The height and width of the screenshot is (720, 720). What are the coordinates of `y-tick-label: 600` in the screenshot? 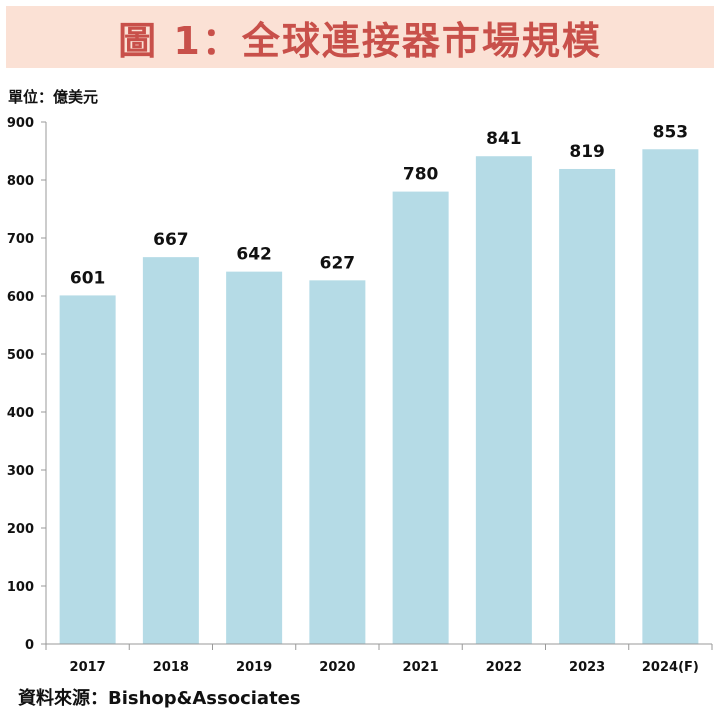 It's located at (20, 297).